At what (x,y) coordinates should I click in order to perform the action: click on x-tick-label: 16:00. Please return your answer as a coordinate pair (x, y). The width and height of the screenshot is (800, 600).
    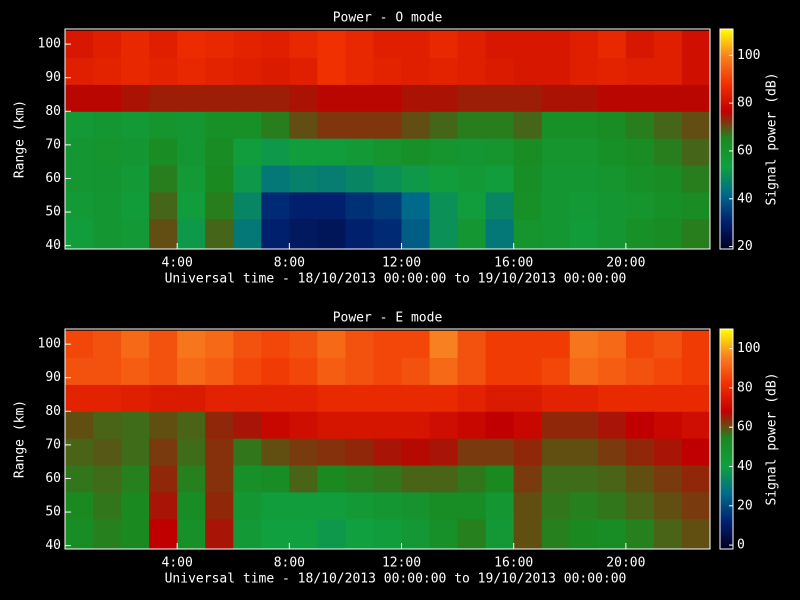
    Looking at the image, I should click on (513, 563).